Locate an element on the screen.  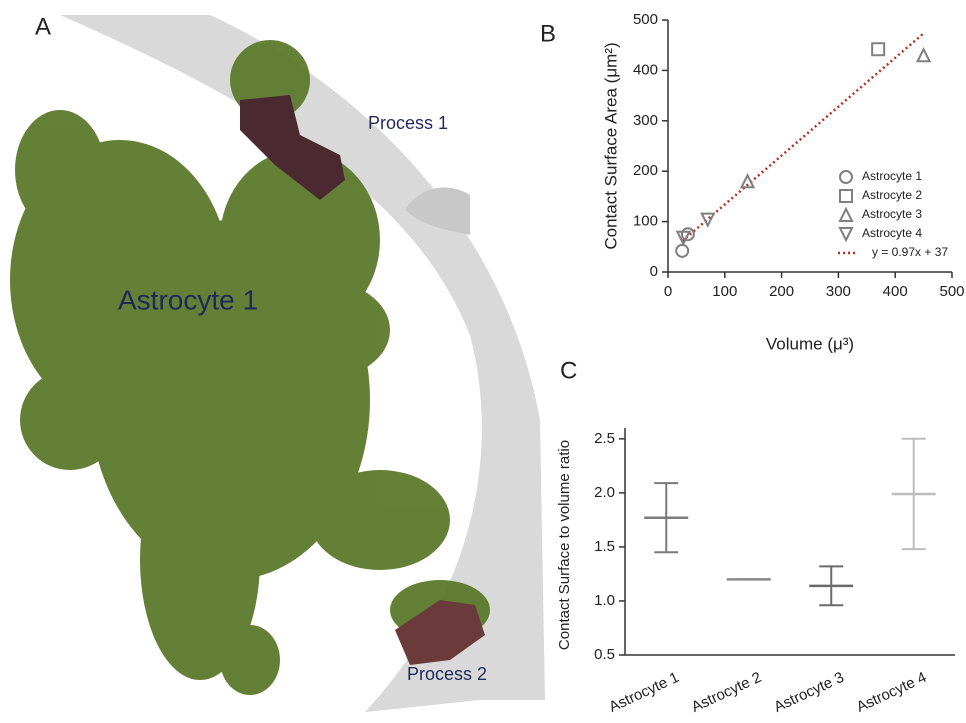
panel-label: C is located at coordinates (568, 370).